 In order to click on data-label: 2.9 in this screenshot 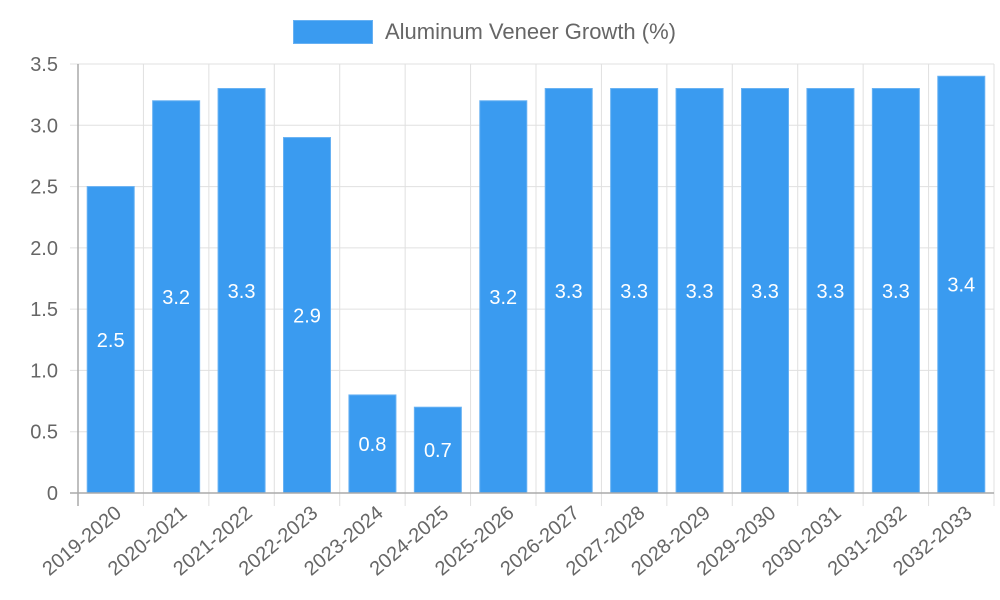, I will do `click(307, 316)`.